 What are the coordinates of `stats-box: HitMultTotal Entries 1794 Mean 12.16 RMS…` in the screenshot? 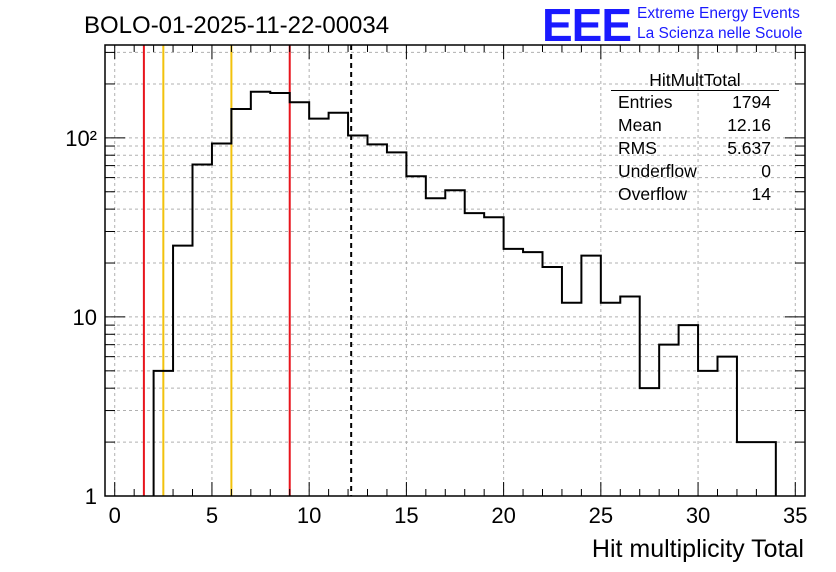 It's located at (695, 138).